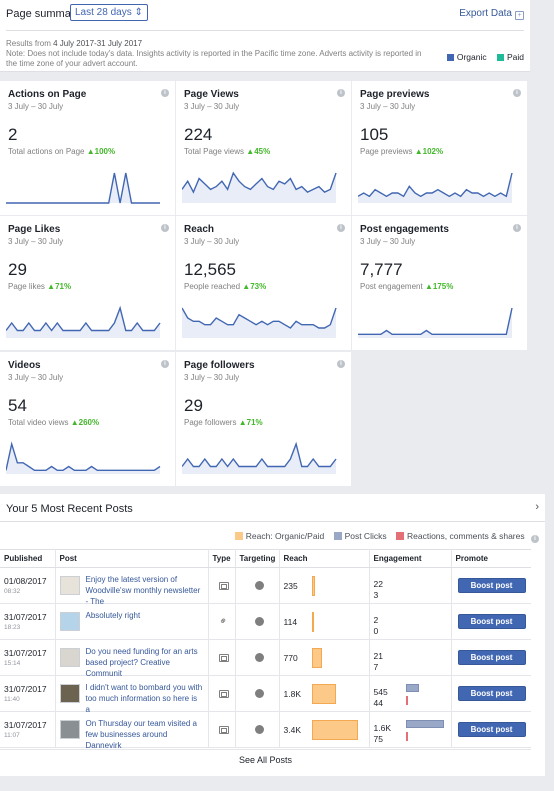 The width and height of the screenshot is (554, 791). Describe the element at coordinates (399, 536) in the screenshot. I see `reactions-swatch` at that location.